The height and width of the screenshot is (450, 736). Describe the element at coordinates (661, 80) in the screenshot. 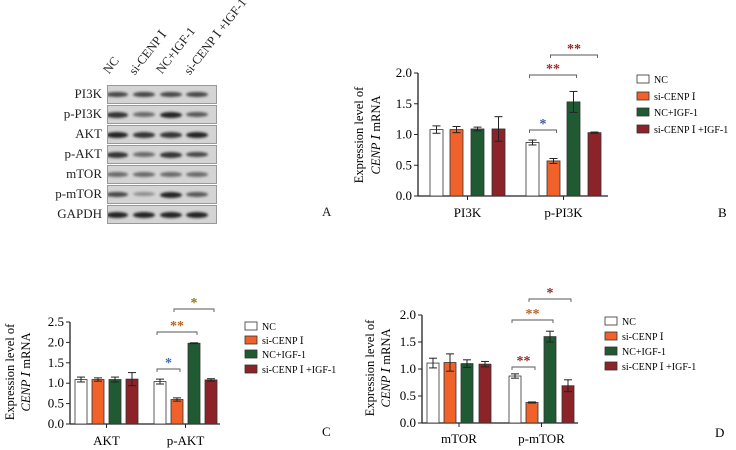

I see `legend-label: NC` at that location.